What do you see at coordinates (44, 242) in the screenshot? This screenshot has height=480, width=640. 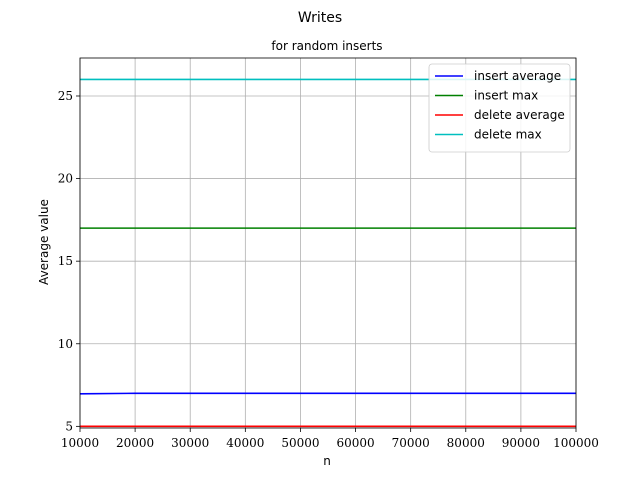 I see `y-axis-label: Average value` at bounding box center [44, 242].